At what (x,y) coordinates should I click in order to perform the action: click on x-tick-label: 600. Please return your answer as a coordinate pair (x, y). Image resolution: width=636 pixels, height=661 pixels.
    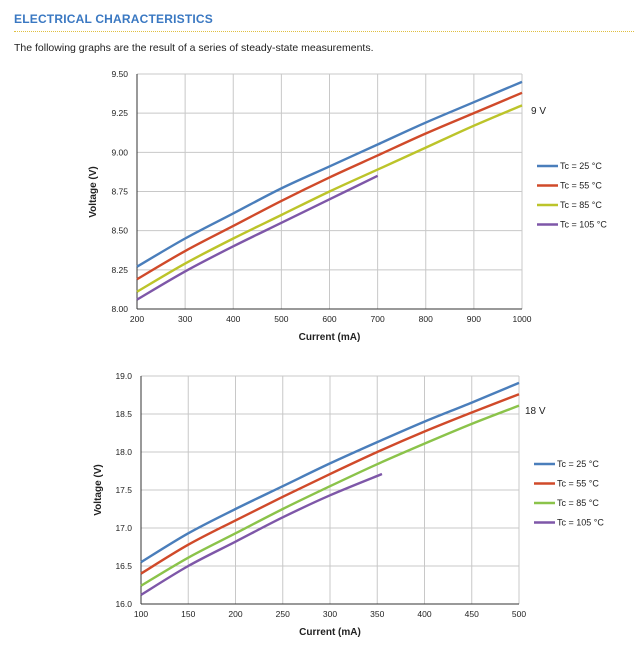
    Looking at the image, I should click on (329, 319).